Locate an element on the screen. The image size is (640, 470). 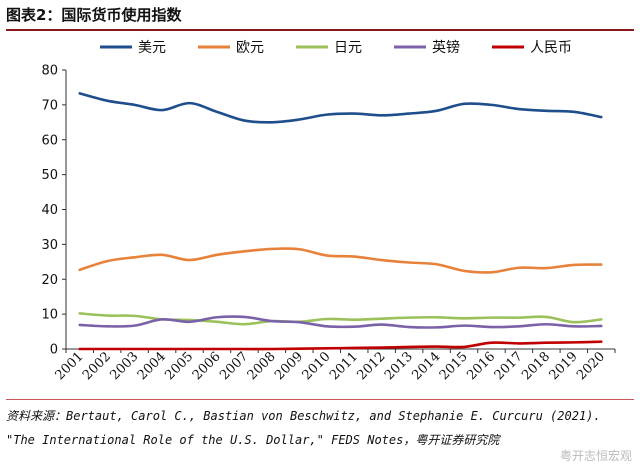
x-tick-label: 2004 is located at coordinates (152, 366).